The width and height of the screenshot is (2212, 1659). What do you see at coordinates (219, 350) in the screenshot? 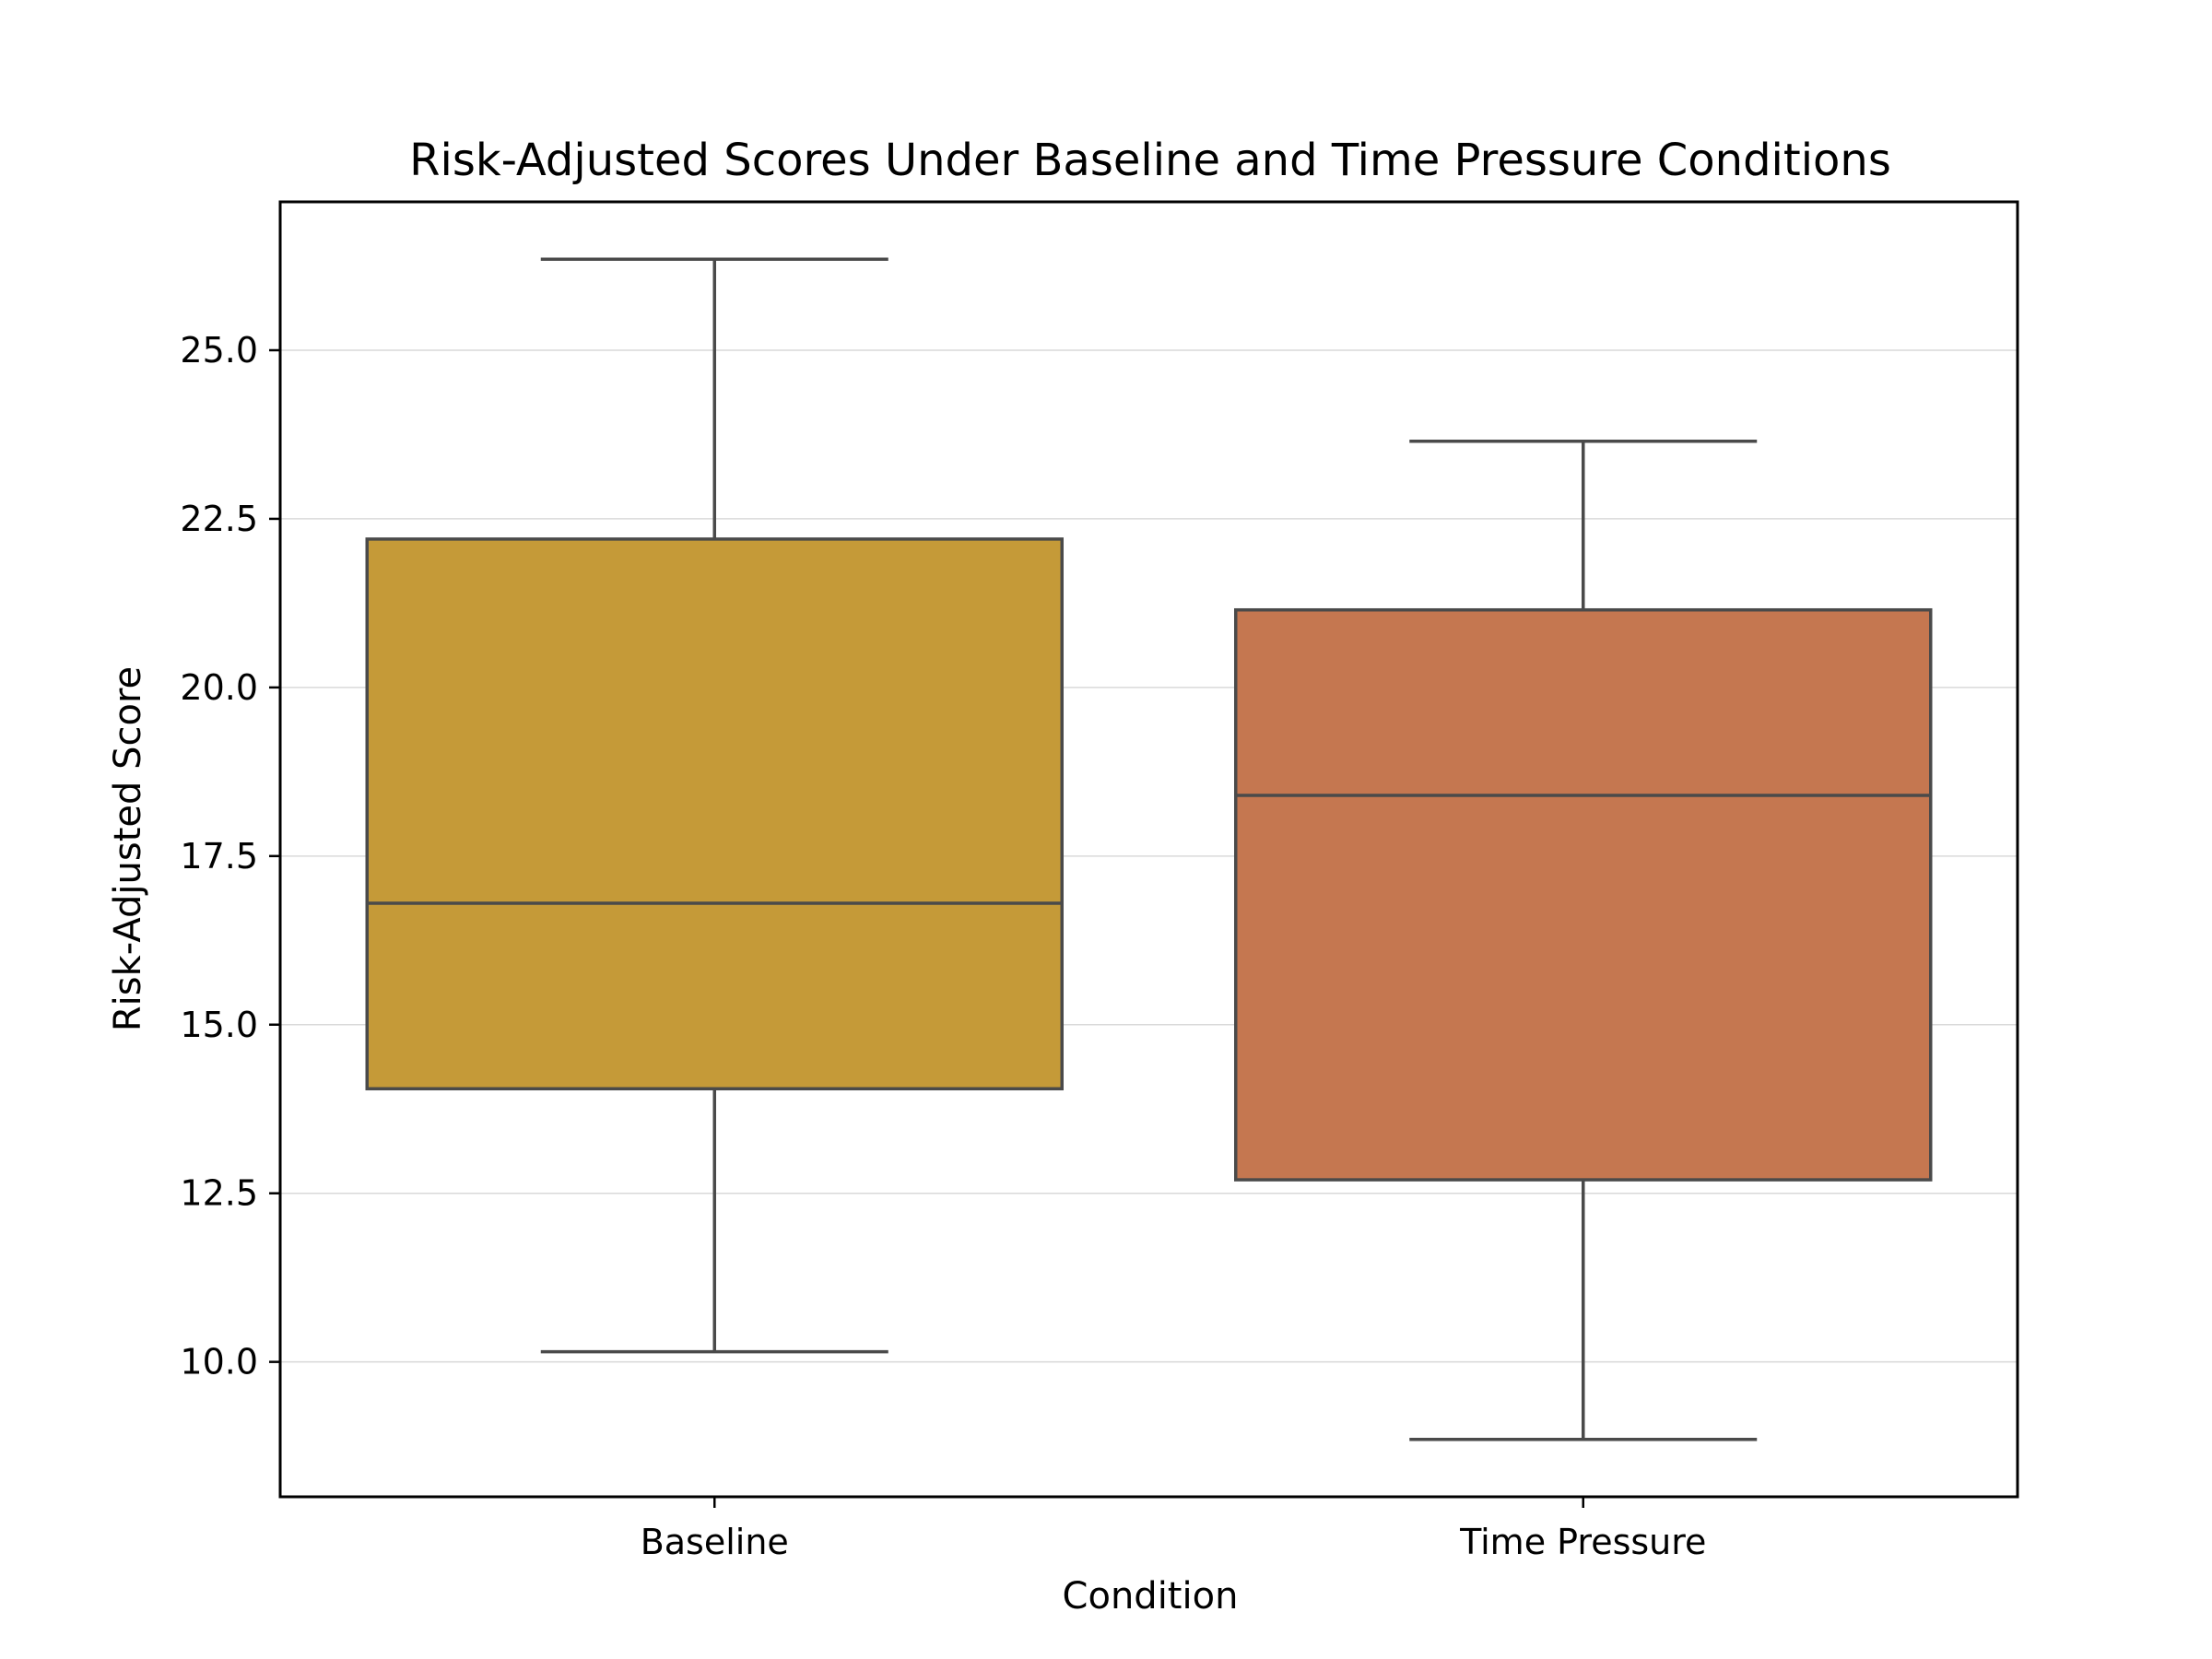
I see `y-tick-label: 25.0` at bounding box center [219, 350].